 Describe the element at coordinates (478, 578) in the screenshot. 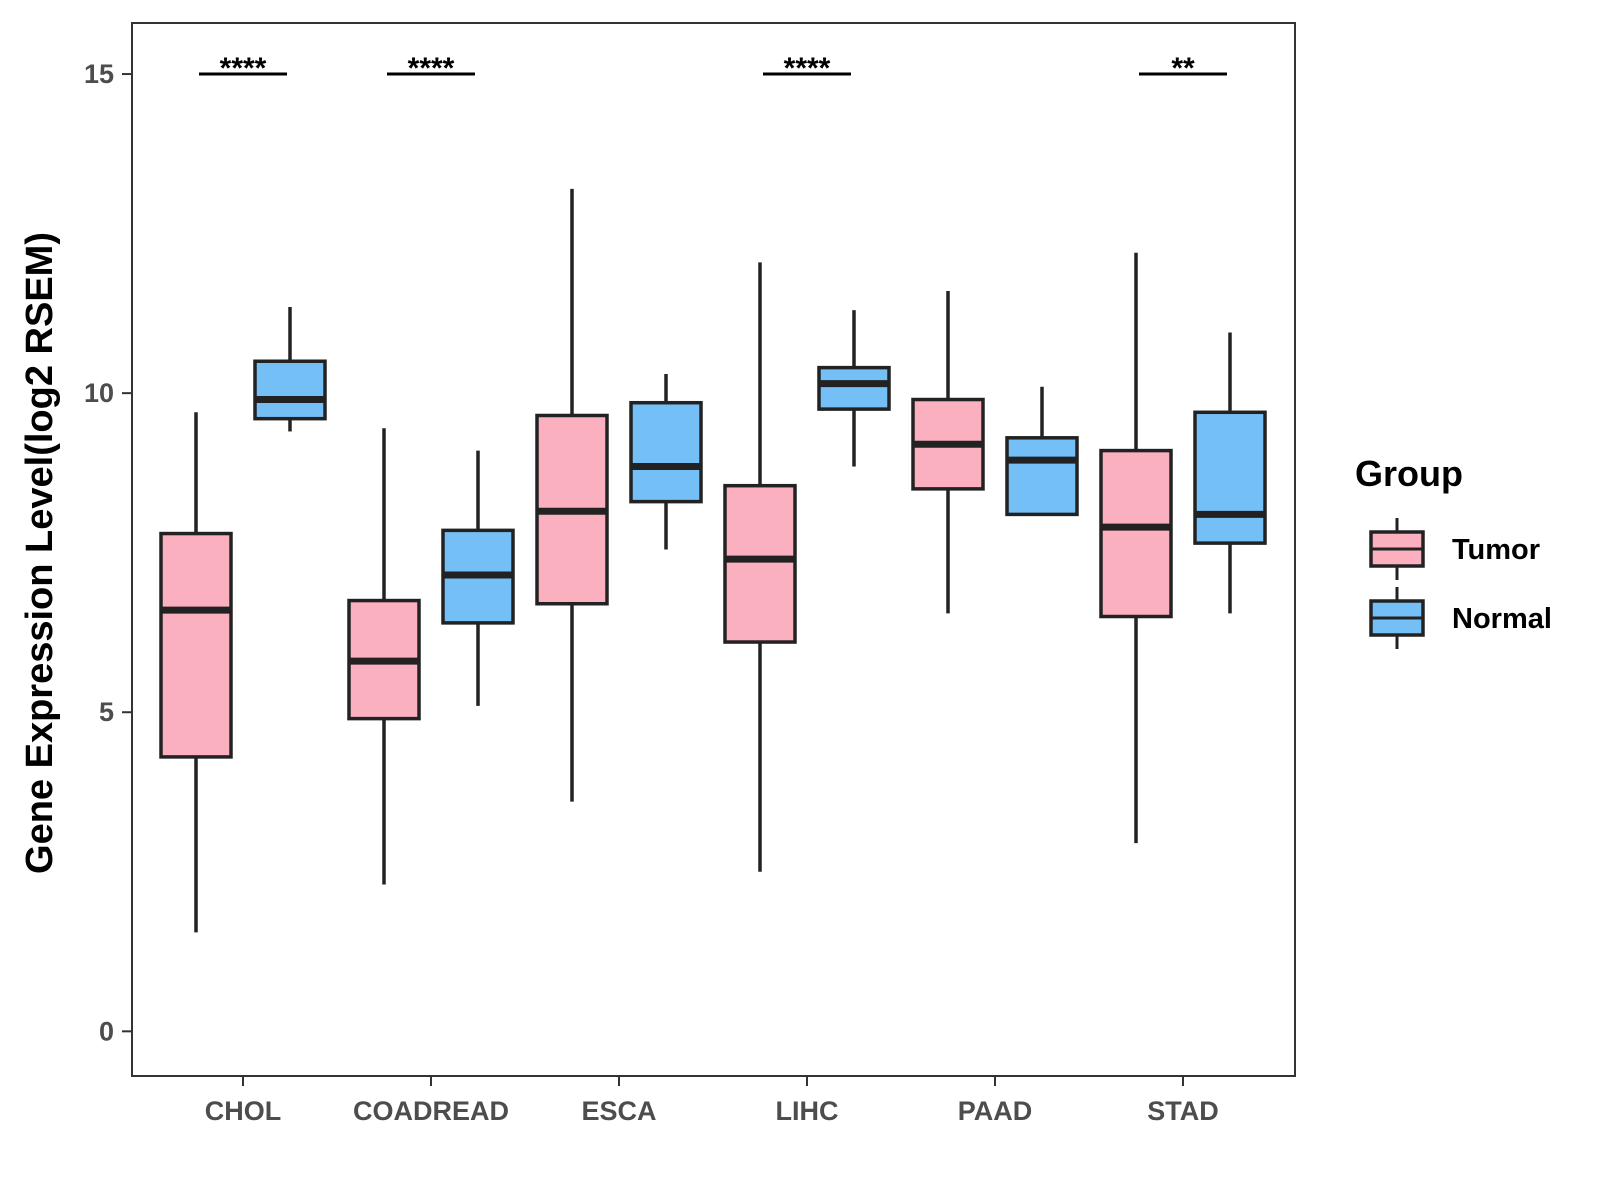

I see `box-normal-coadread` at that location.